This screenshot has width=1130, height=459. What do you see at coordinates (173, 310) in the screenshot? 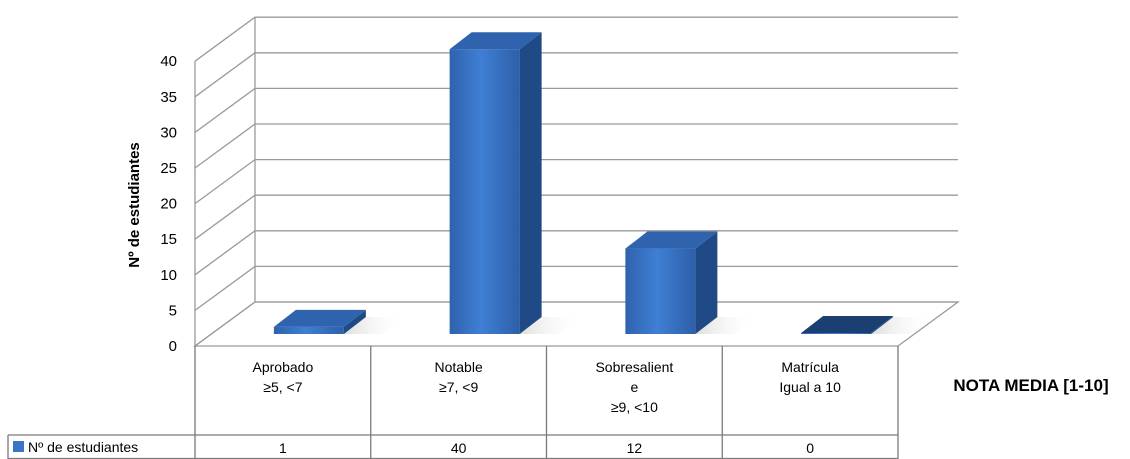
I see `y-tick-label: 5` at bounding box center [173, 310].